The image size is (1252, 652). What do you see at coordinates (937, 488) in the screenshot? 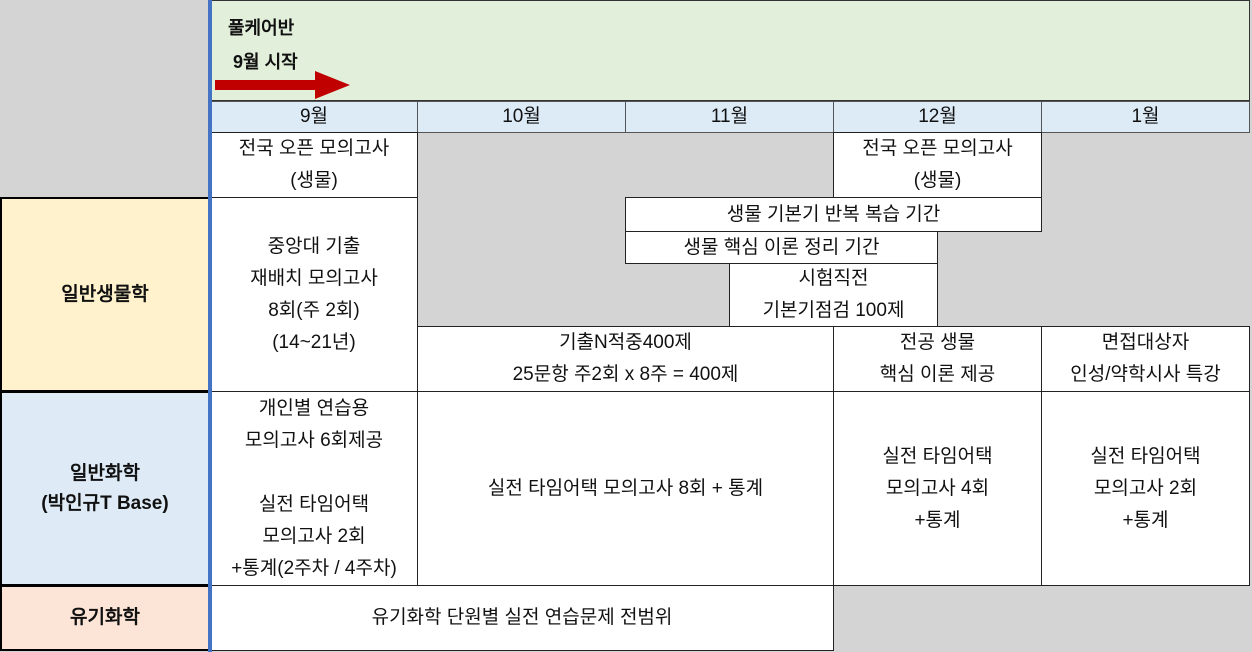
I see `chemistry-dec: 실전 타임어택 모의고사 4회 +통계` at bounding box center [937, 488].